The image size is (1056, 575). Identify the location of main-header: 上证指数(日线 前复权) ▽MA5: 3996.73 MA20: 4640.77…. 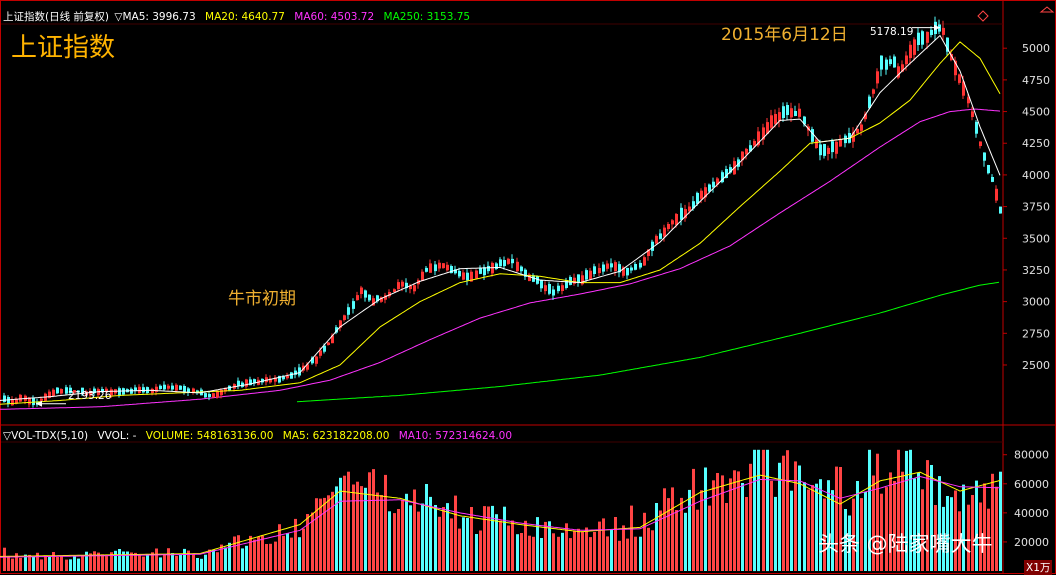
(236, 16).